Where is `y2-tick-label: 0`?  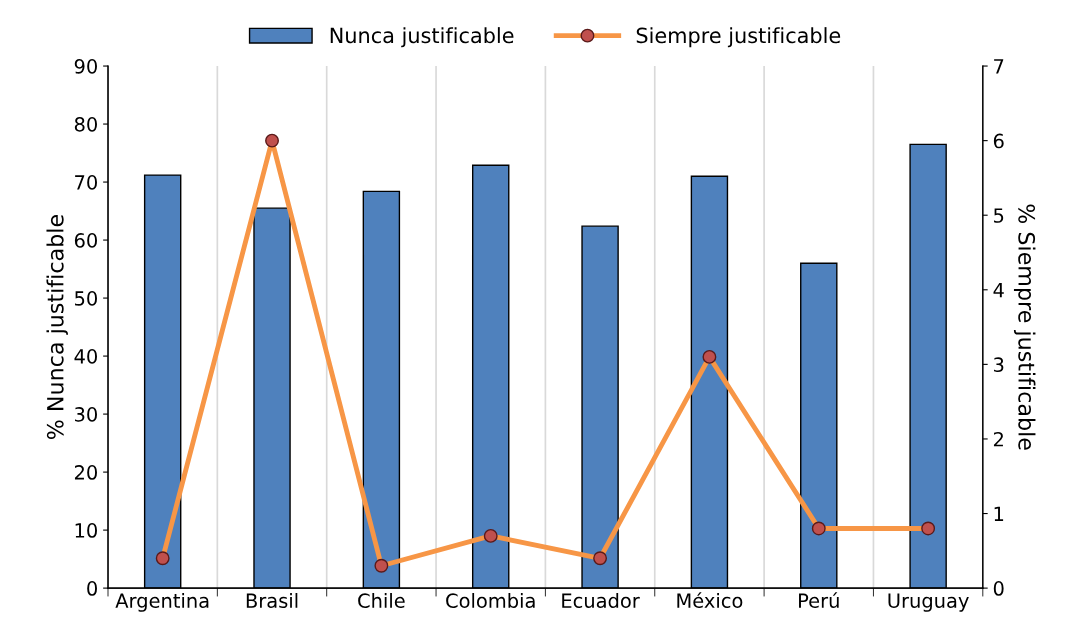
y2-tick-label: 0 is located at coordinates (998, 588).